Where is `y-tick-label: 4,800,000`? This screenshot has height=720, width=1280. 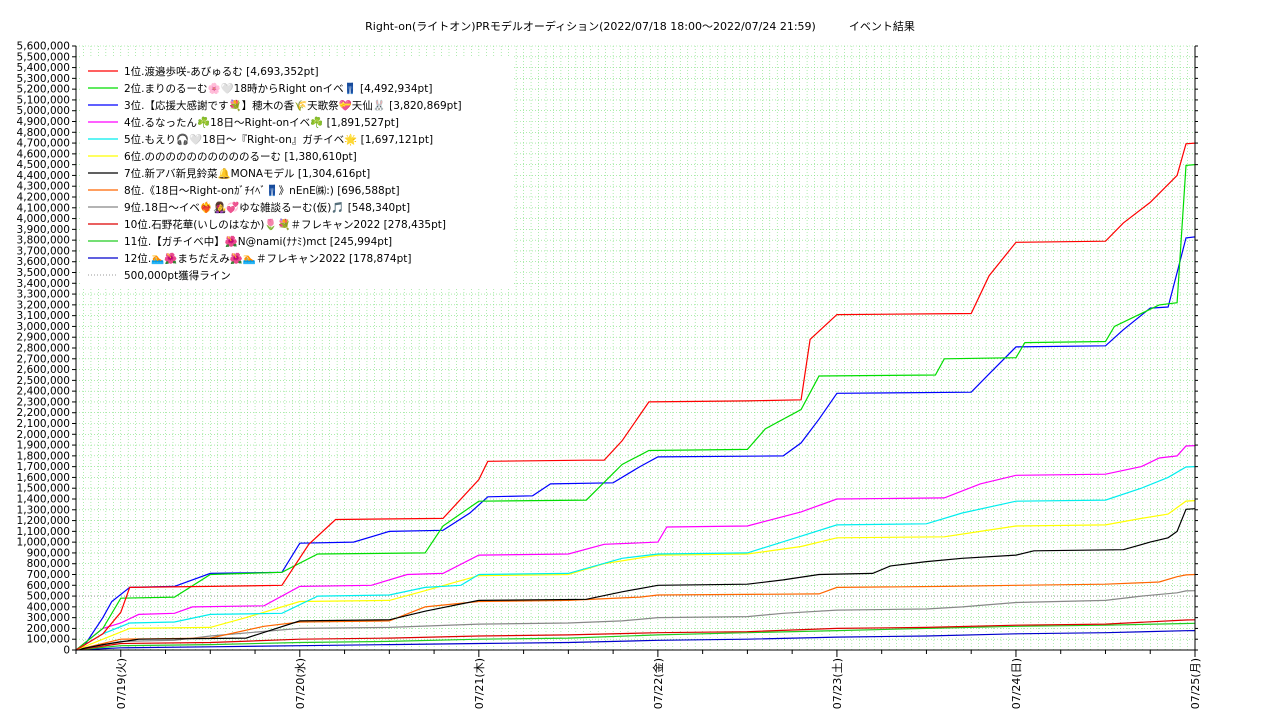 y-tick-label: 4,800,000 is located at coordinates (43, 133).